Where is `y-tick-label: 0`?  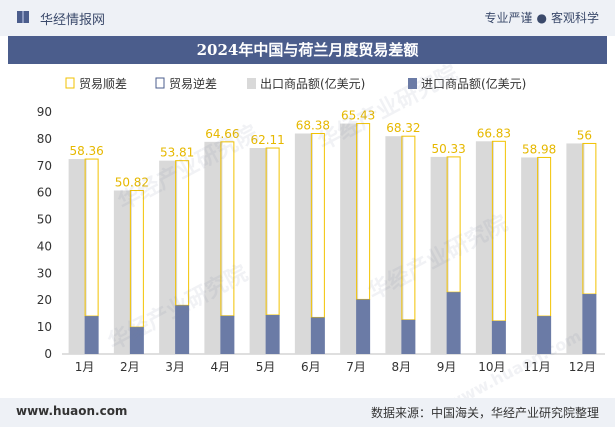
y-tick-label: 0 is located at coordinates (48, 354).